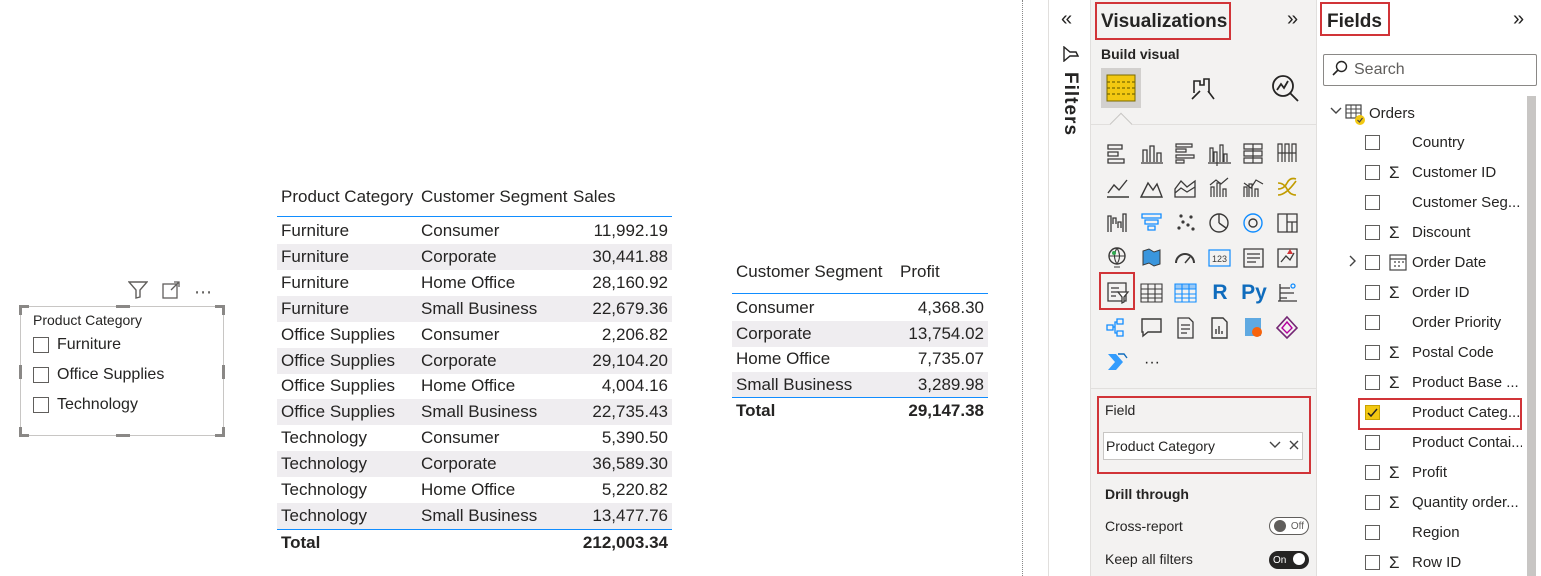 Image resolution: width=1541 pixels, height=576 pixels. Describe the element at coordinates (1220, 327) in the screenshot. I see `paginated-report-icon` at that location.